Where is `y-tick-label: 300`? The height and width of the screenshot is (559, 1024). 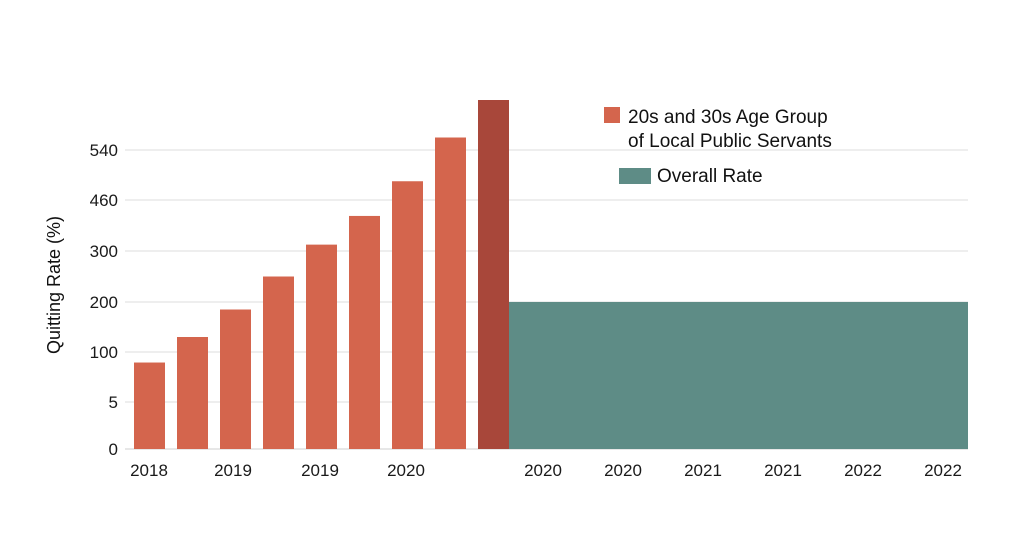 y-tick-label: 300 is located at coordinates (104, 251).